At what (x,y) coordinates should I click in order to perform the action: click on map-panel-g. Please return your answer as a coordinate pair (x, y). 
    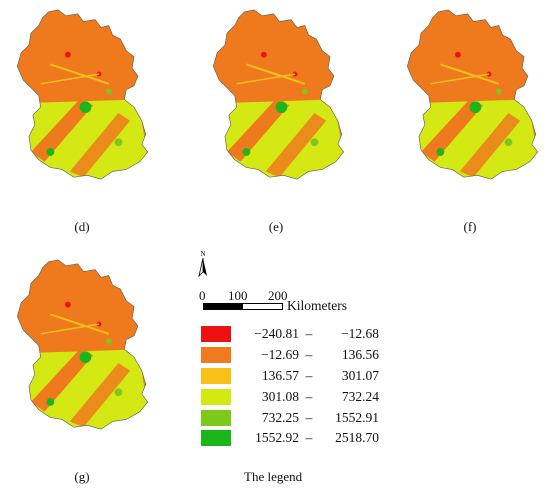
    Looking at the image, I should click on (82, 346).